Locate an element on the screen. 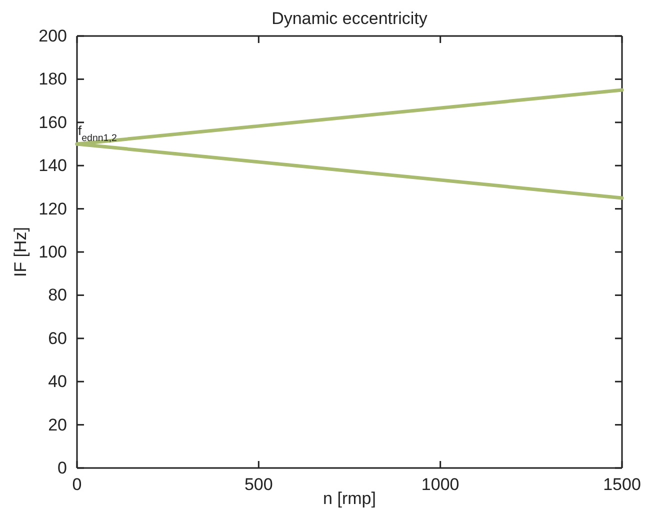 This screenshot has width=647, height=510. y-tick-label: 180 is located at coordinates (52, 79).